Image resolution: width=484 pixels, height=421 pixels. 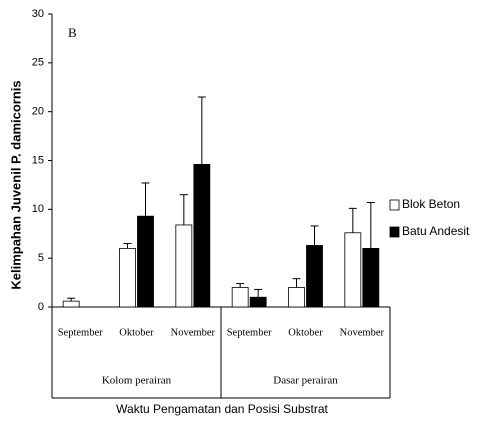 What do you see at coordinates (137, 381) in the screenshot?
I see `group-label: Kolom perairan` at bounding box center [137, 381].